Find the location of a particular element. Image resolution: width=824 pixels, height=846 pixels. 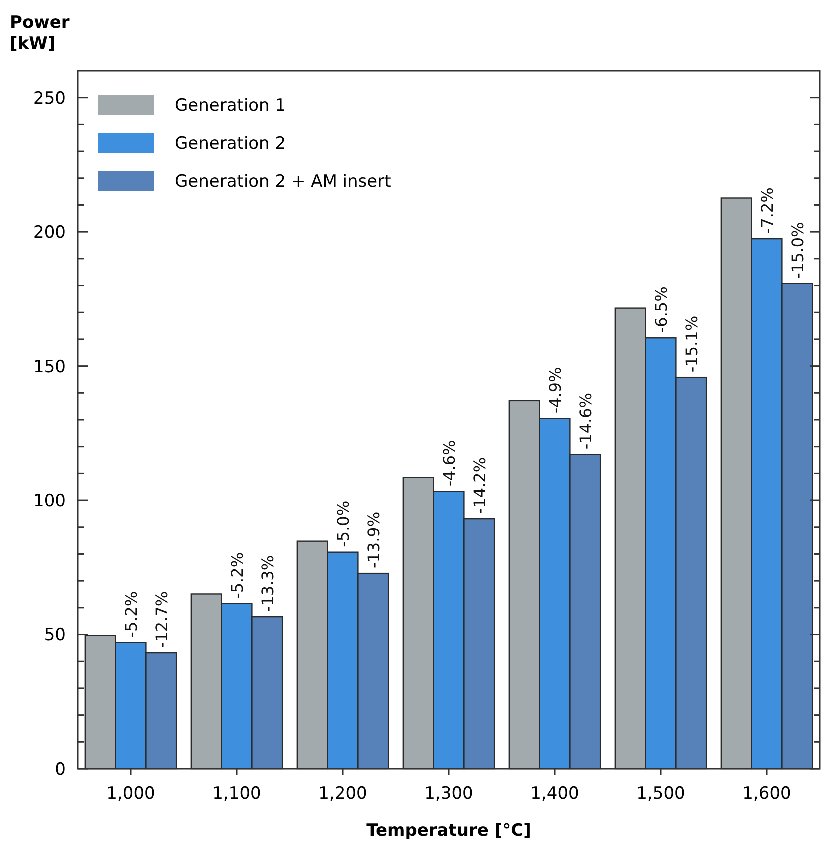

annotation: -15.1% is located at coordinates (692, 344).